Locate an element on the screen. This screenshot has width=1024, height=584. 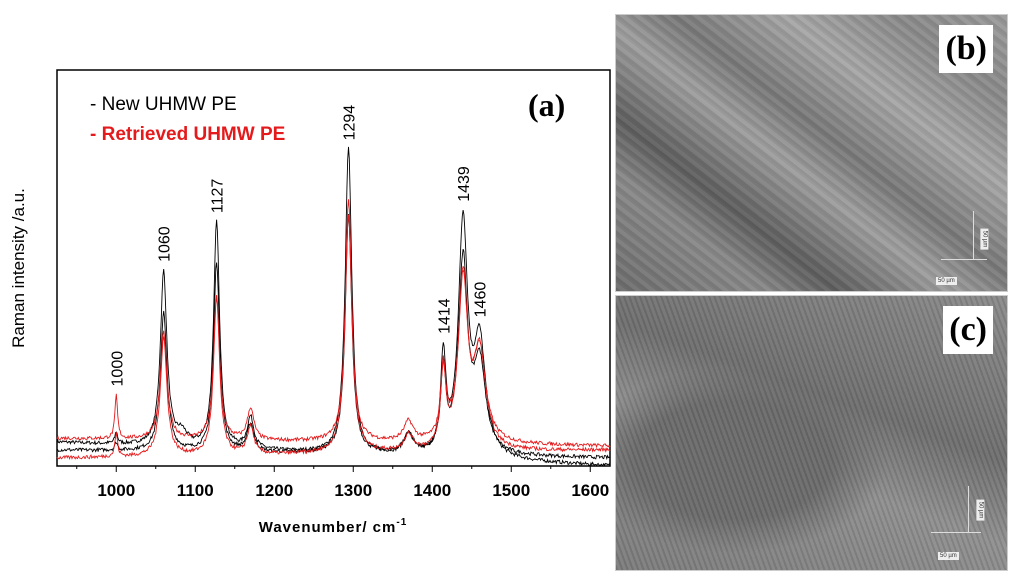
peak-label: 1460 is located at coordinates (481, 300).